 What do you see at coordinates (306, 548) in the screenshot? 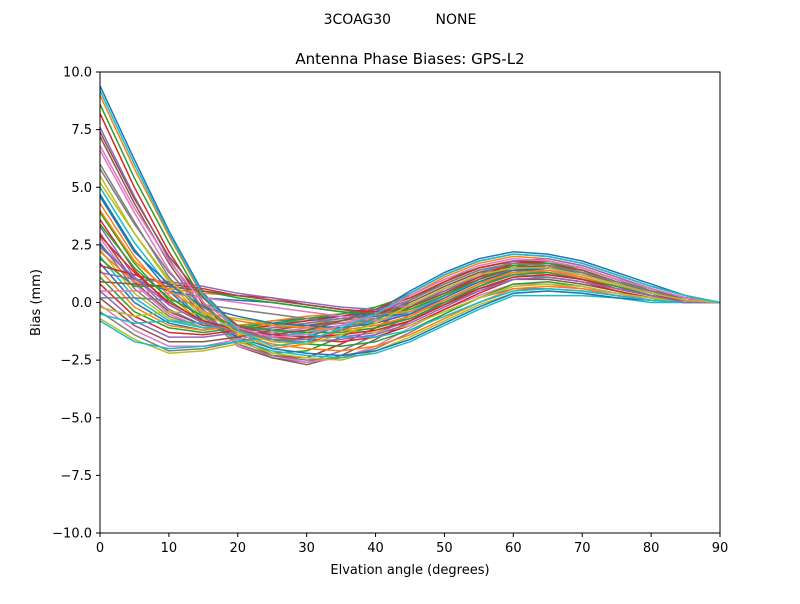
I see `x-tick-label: 30` at bounding box center [306, 548].